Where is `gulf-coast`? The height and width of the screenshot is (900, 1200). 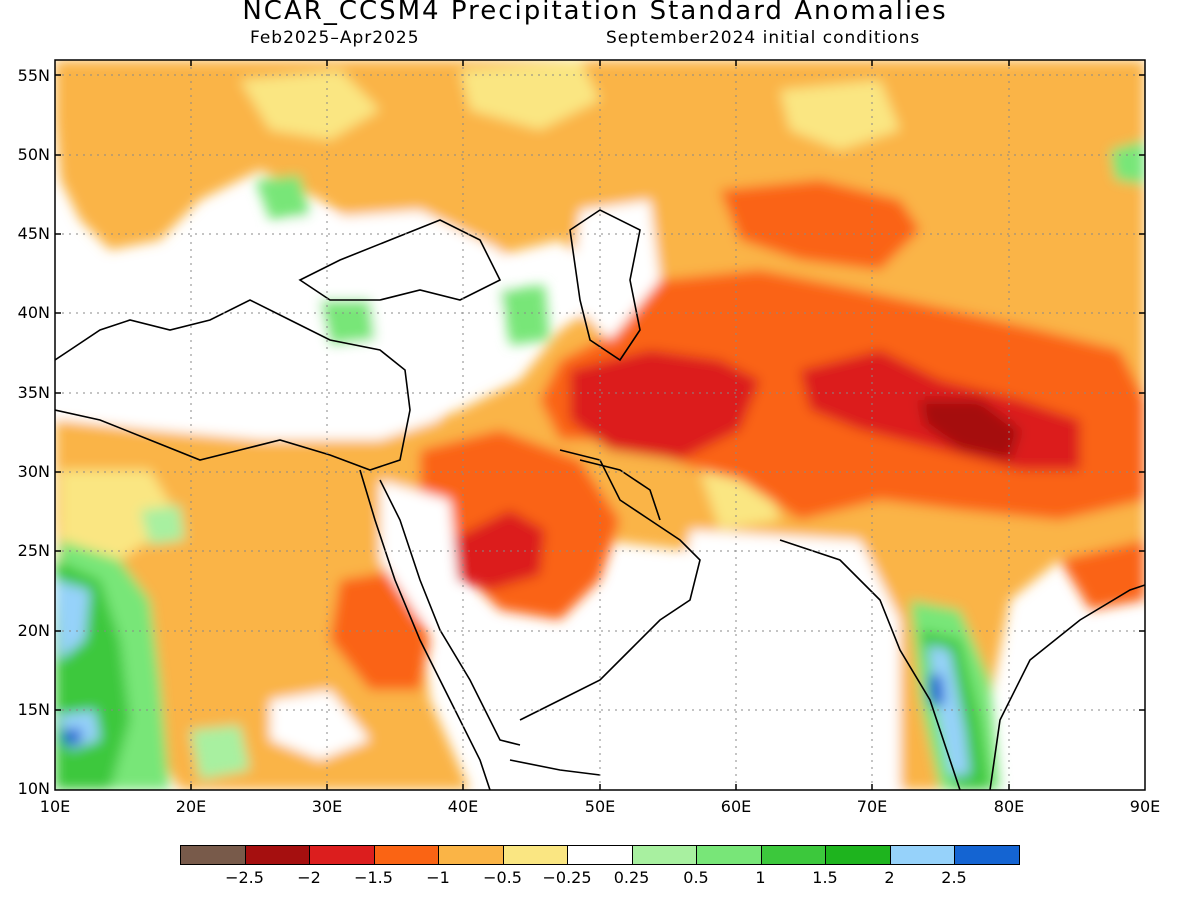 gulf-coast is located at coordinates (610, 585).